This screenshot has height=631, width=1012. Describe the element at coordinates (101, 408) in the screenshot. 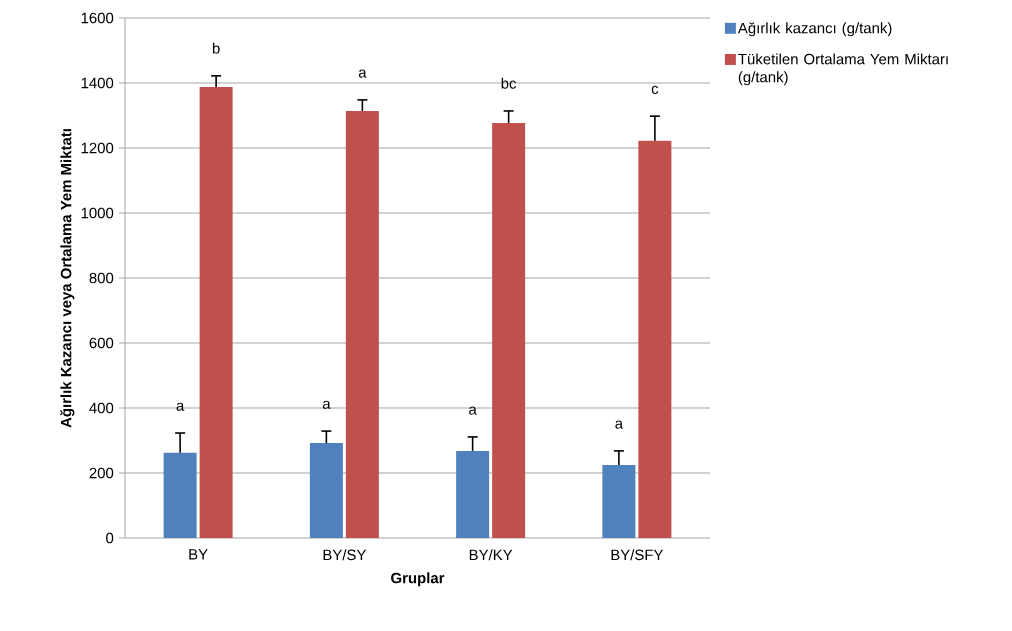

I see `y-tick-label: 400` at that location.